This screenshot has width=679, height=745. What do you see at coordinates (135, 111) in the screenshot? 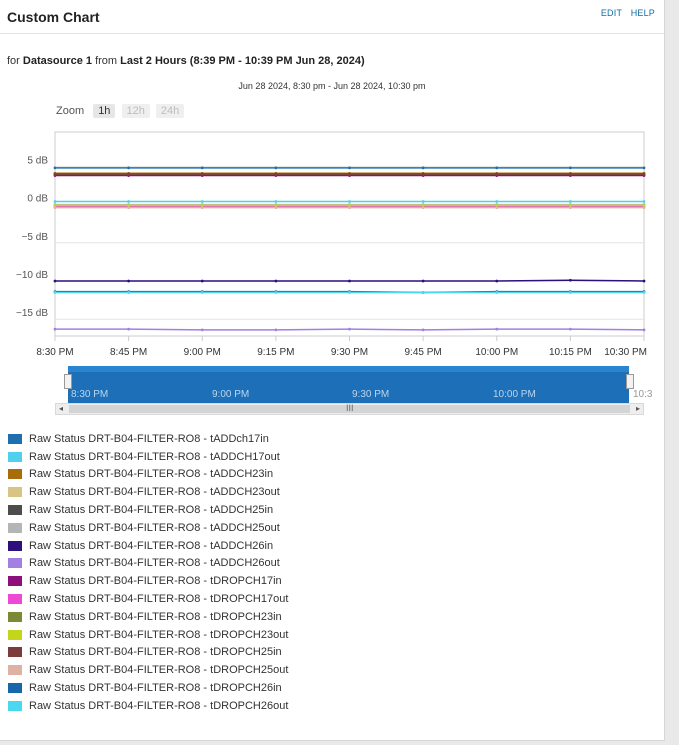
I see `zoom-12h-button: 12h` at bounding box center [135, 111].